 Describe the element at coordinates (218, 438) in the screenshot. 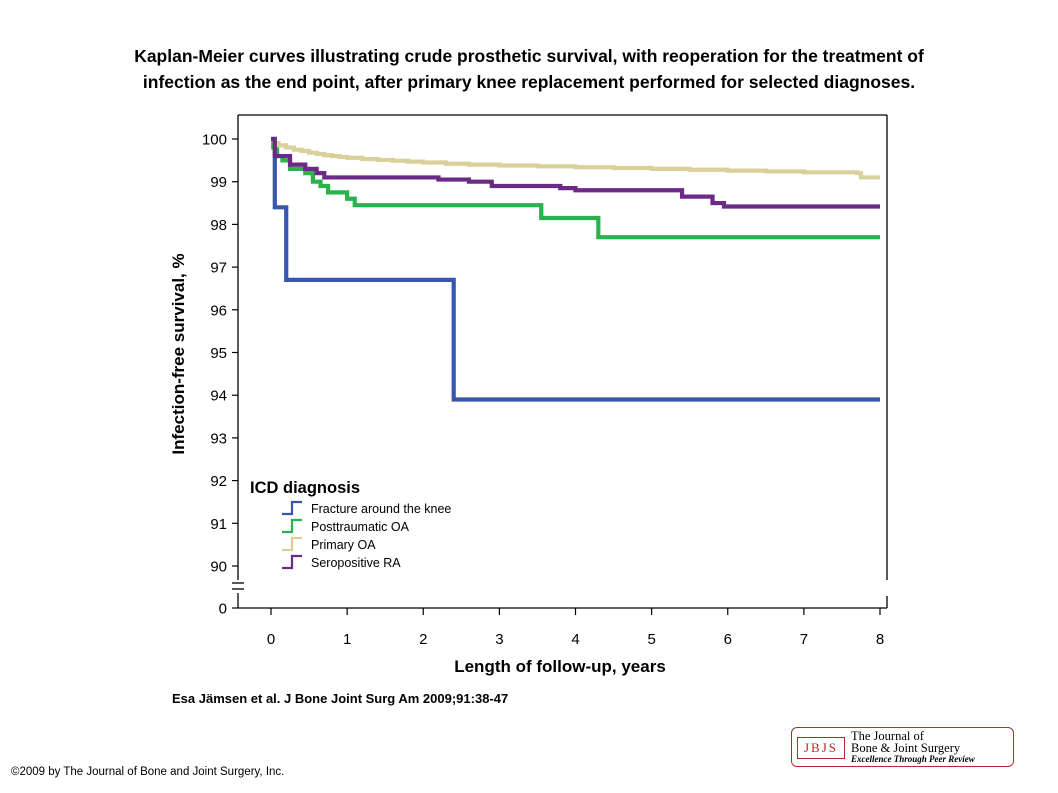

I see `y-tick-label: 93` at that location.